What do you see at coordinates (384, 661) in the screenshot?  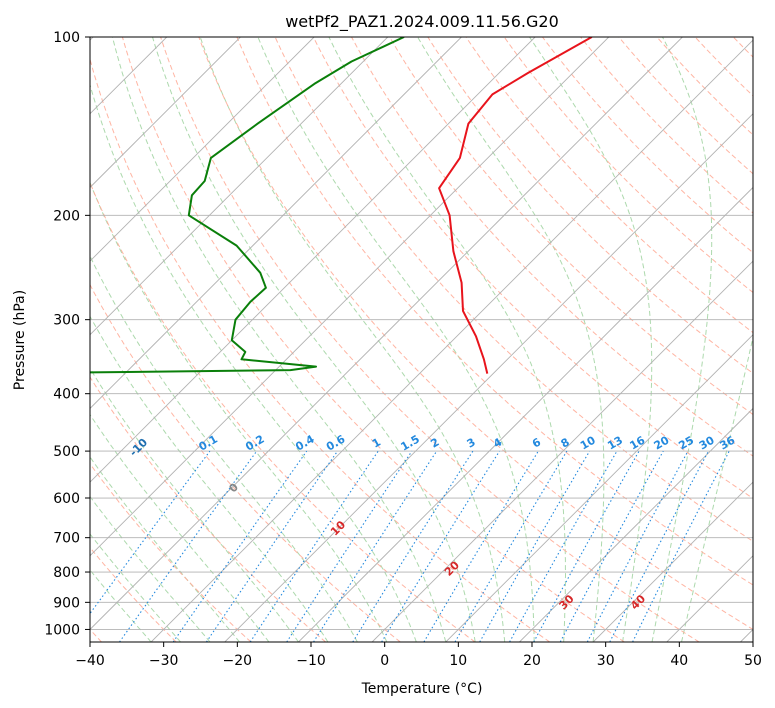 I see `x-tick-label: 0` at bounding box center [384, 661].